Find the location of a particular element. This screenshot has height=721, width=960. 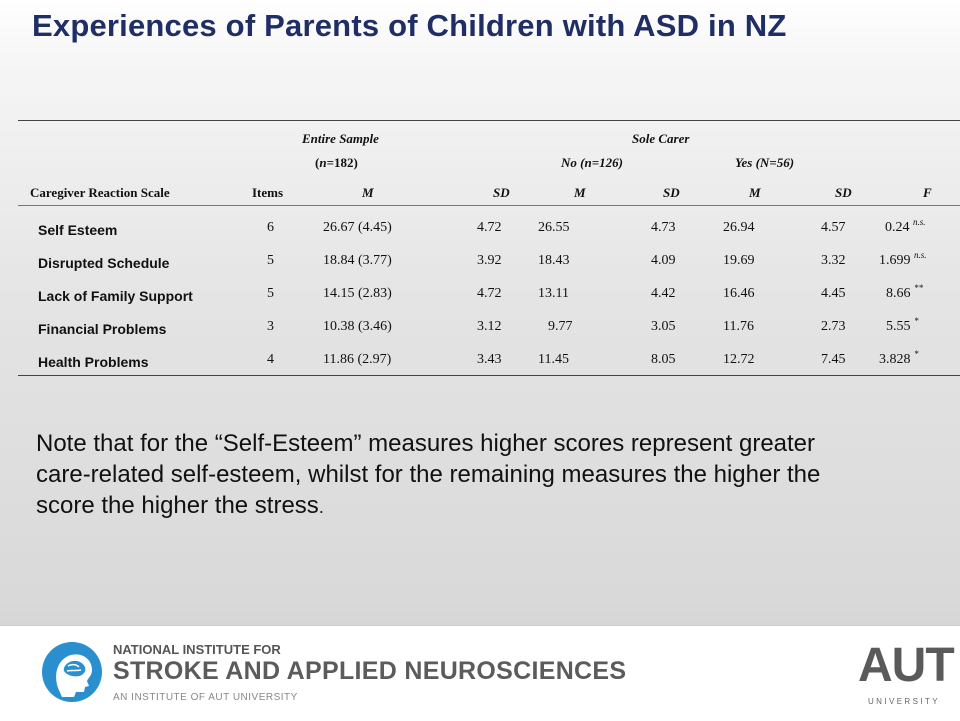

cell-no-sd: 8.05 is located at coordinates (663, 359).